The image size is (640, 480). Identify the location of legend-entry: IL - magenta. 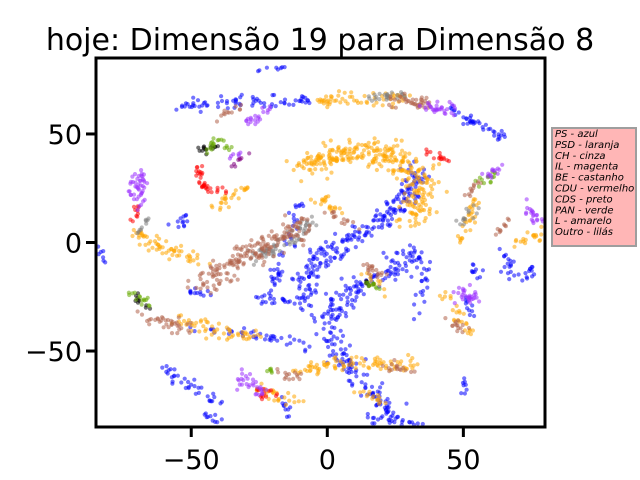
(586, 167).